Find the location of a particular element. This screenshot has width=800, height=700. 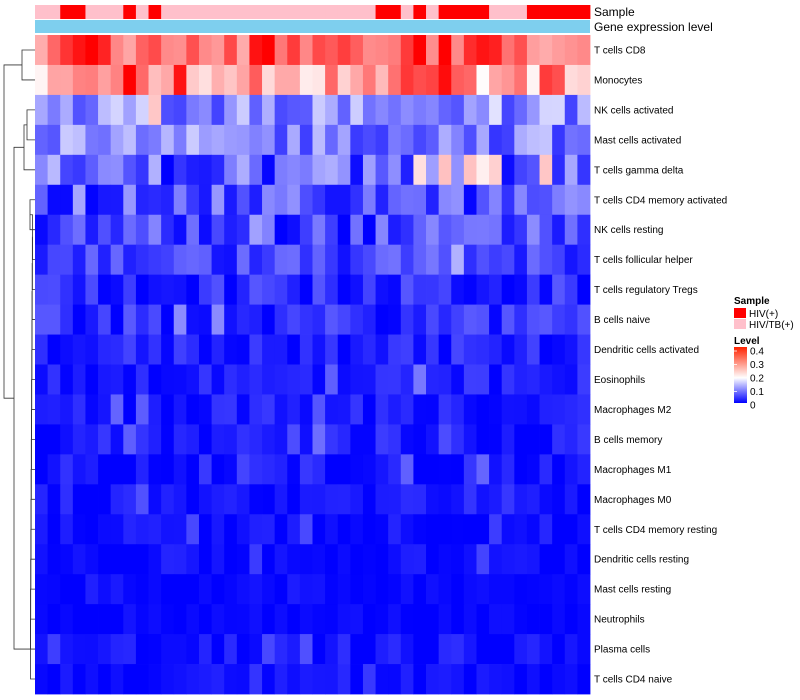

row-dendrogram is located at coordinates (19, 364).